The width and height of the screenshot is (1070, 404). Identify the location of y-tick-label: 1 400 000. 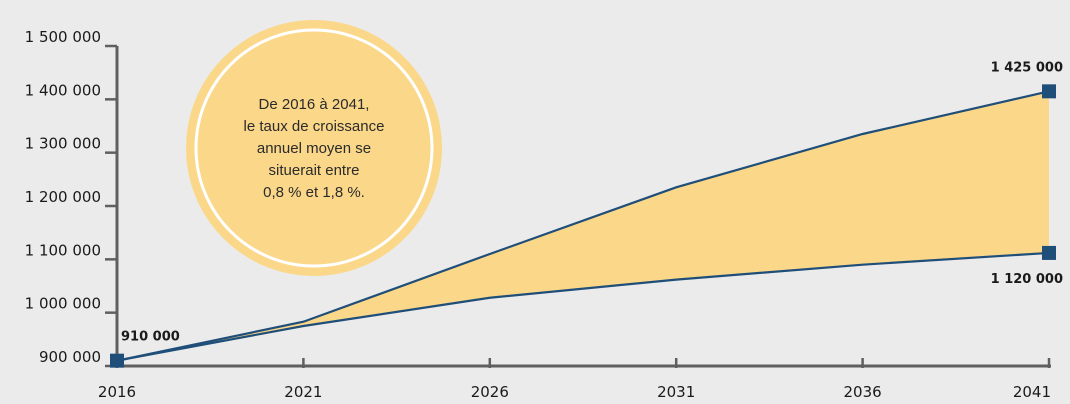
(63, 90).